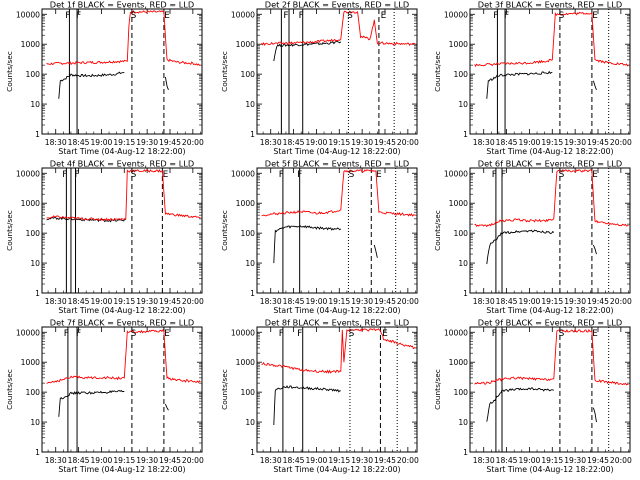  What do you see at coordinates (122, 323) in the screenshot?
I see `panel-title: Det 7f BLACK = Events, RED = LLD` at bounding box center [122, 323].